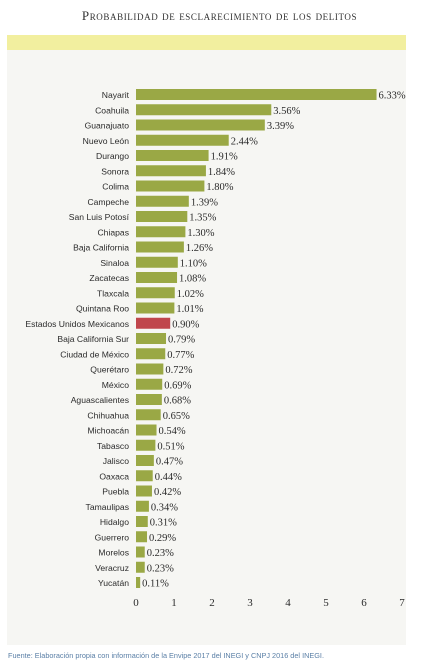 This screenshot has height=671, width=439. I want to click on category-label: Chihuahua, so click(108, 415).